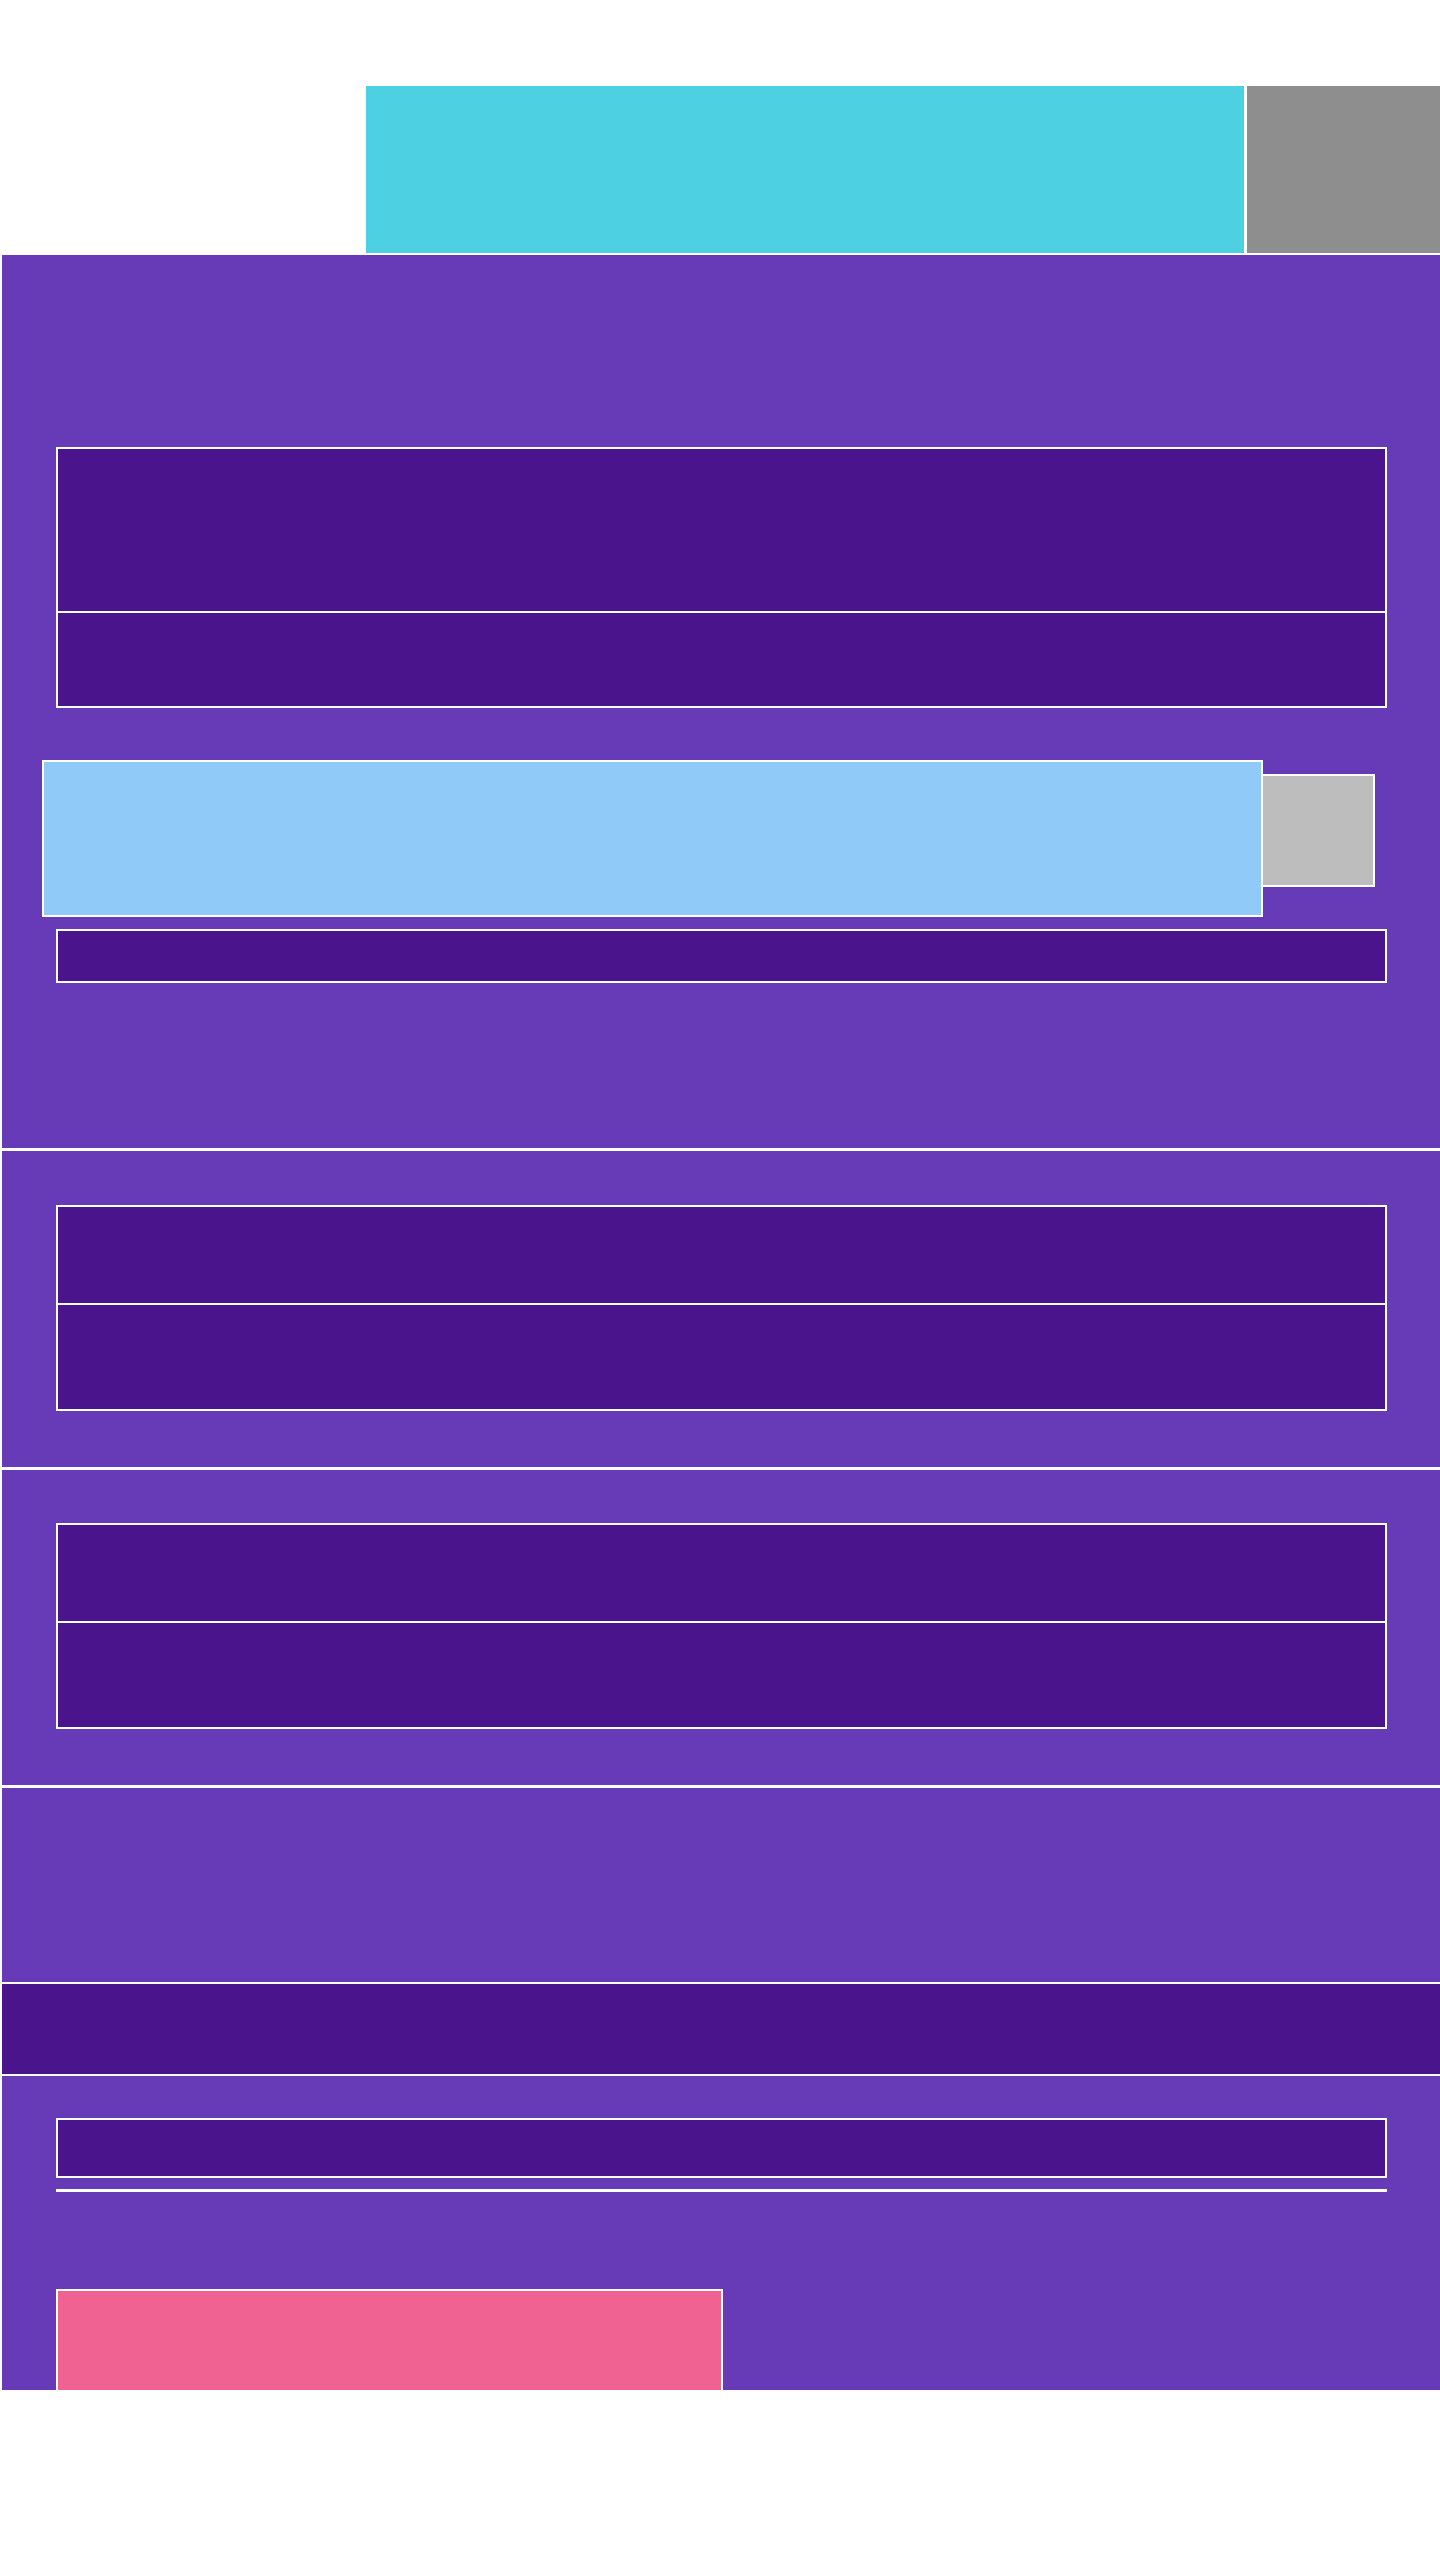 The image size is (1440, 2560). Describe the element at coordinates (652, 838) in the screenshot. I see `highlighted-input-field` at that location.